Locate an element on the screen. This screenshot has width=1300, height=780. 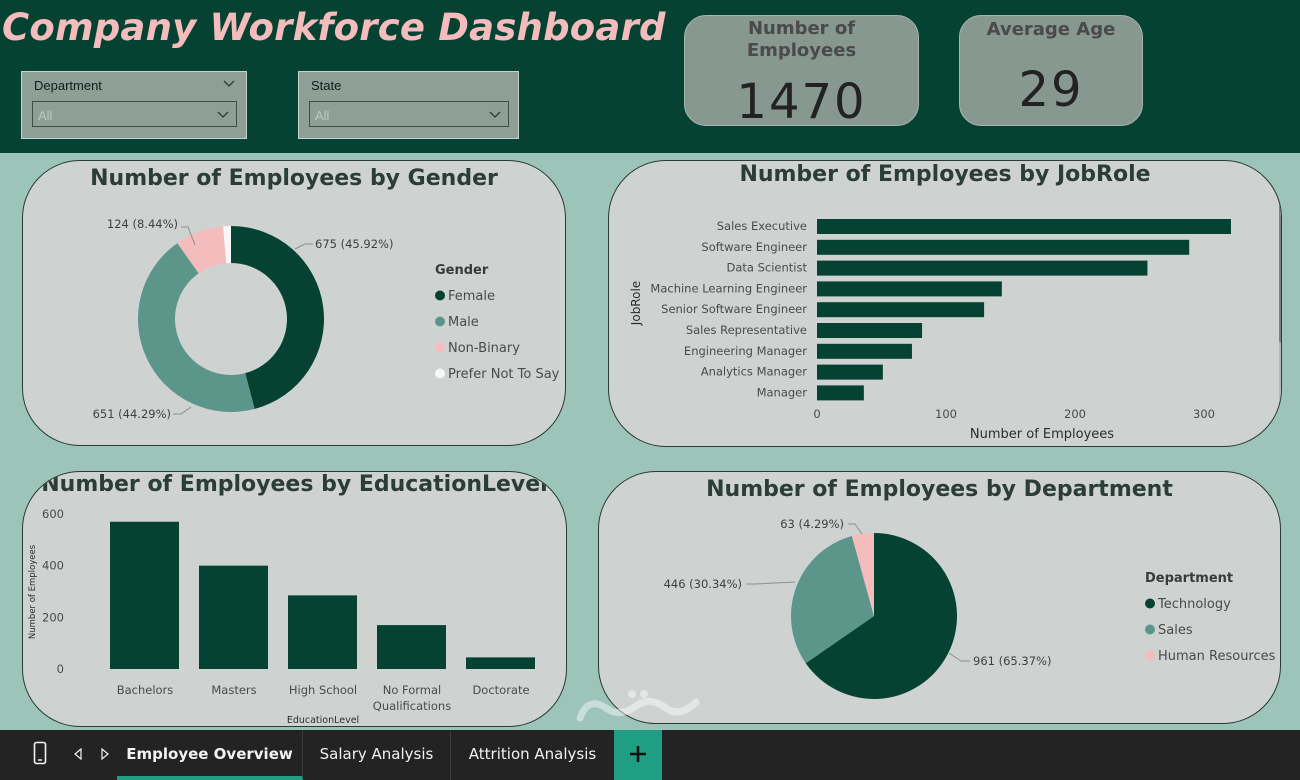
dashboard-title: Company Workforce Dashboard is located at coordinates (334, 27).